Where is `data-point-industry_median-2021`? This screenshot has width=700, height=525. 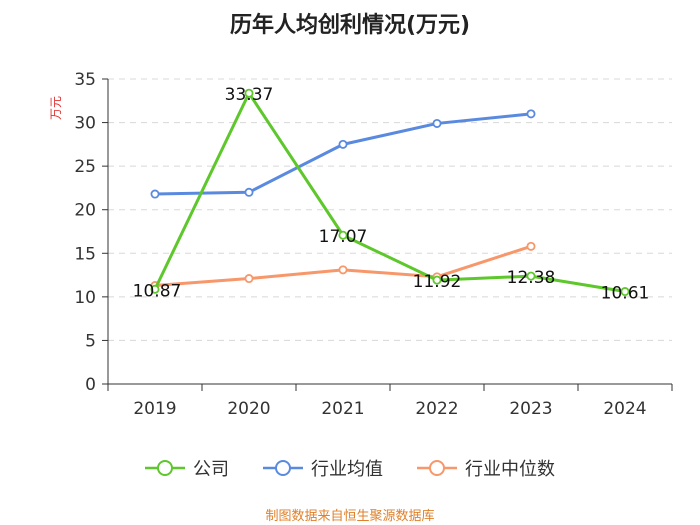 data-point-industry_median-2021 is located at coordinates (343, 270).